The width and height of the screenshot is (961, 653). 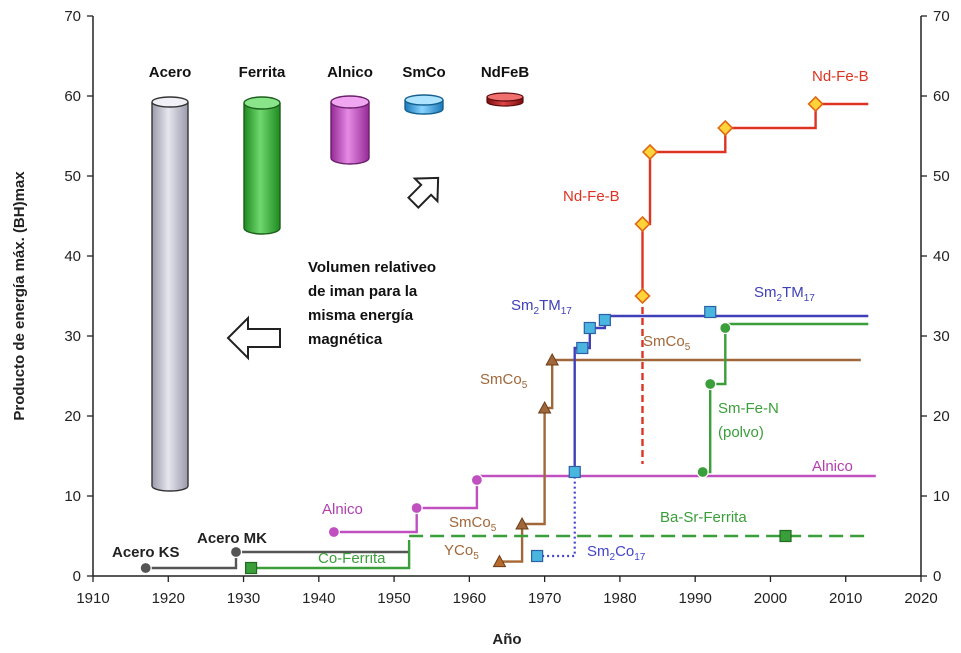 I want to click on data-point-ba-sr-ferrita, so click(x=785, y=536).